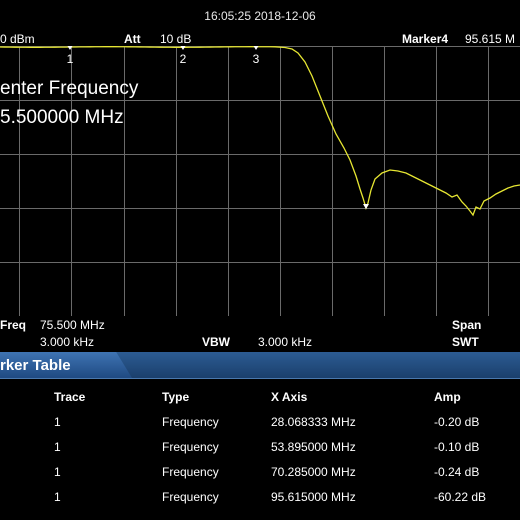 This screenshot has width=520, height=520. Describe the element at coordinates (190, 497) in the screenshot. I see `row4-type: Frequency` at that location.